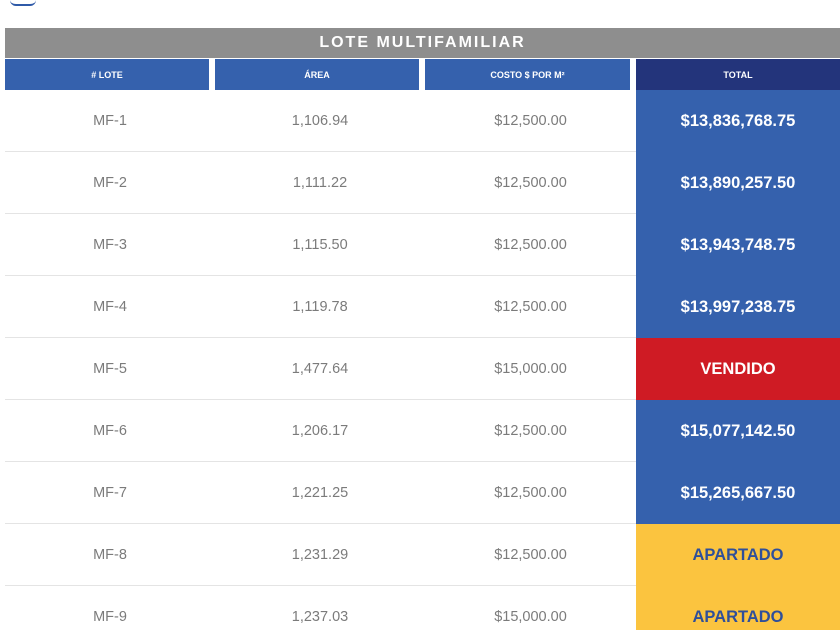 The height and width of the screenshot is (630, 840). I want to click on cell-total: $13,943,748.75, so click(738, 245).